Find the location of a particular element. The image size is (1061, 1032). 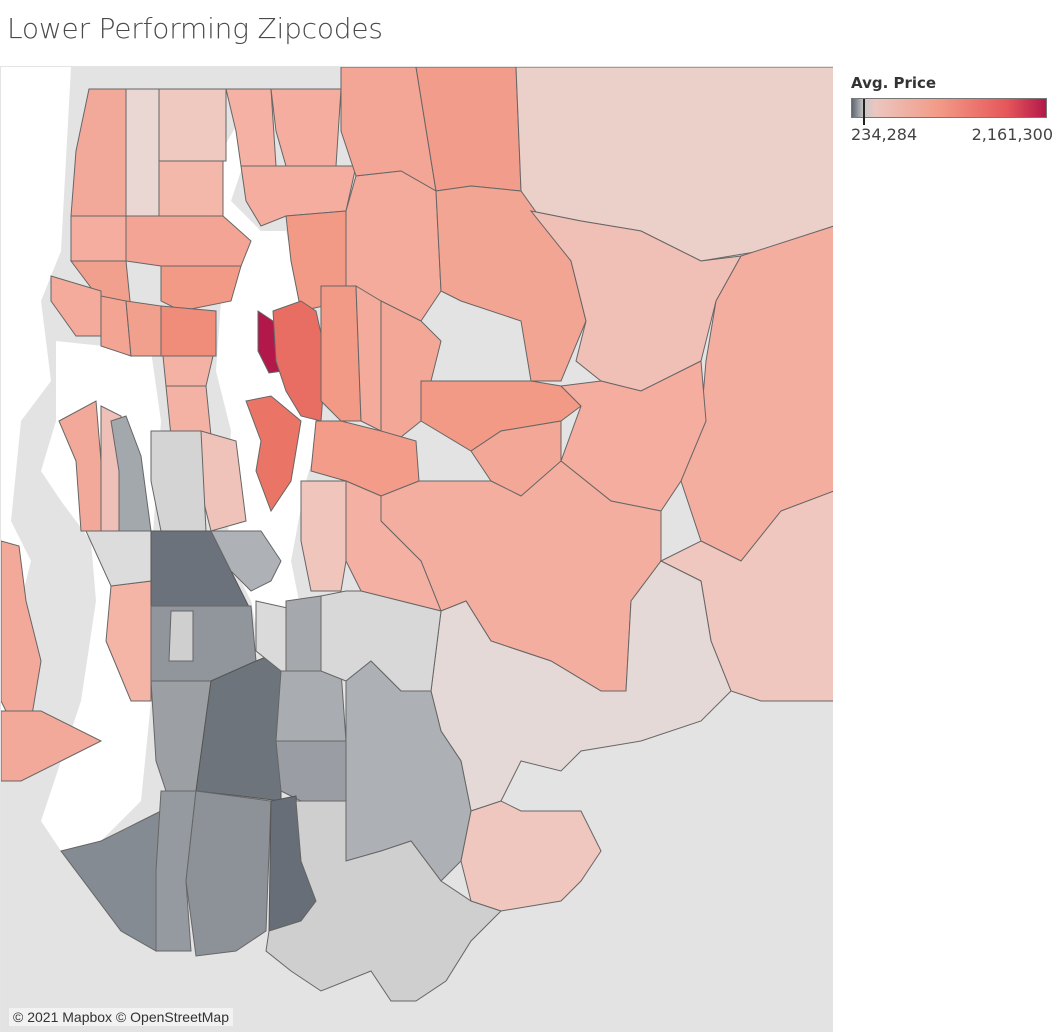

map-attribution: © 2021 Mapbox © OpenStreetMap is located at coordinates (121, 1017).